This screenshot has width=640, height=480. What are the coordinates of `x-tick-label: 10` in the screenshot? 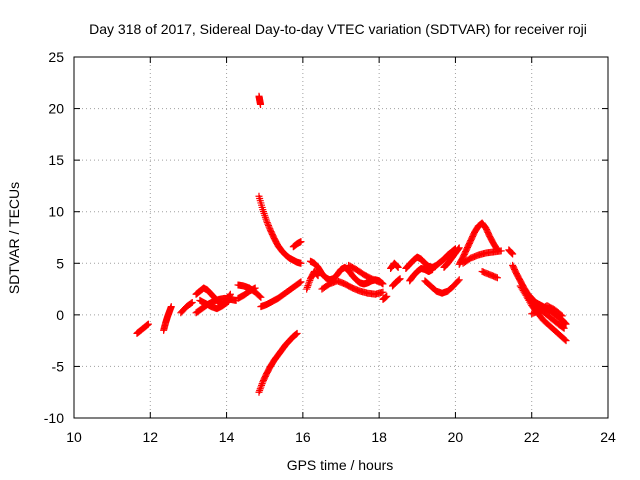 It's located at (74, 437).